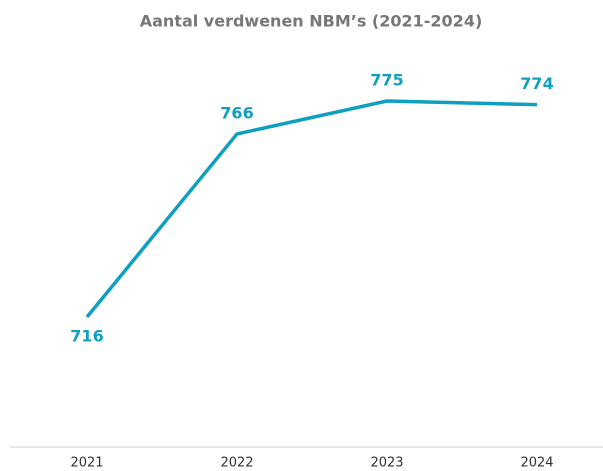  I want to click on x-tick-label: 2024, so click(536, 463).